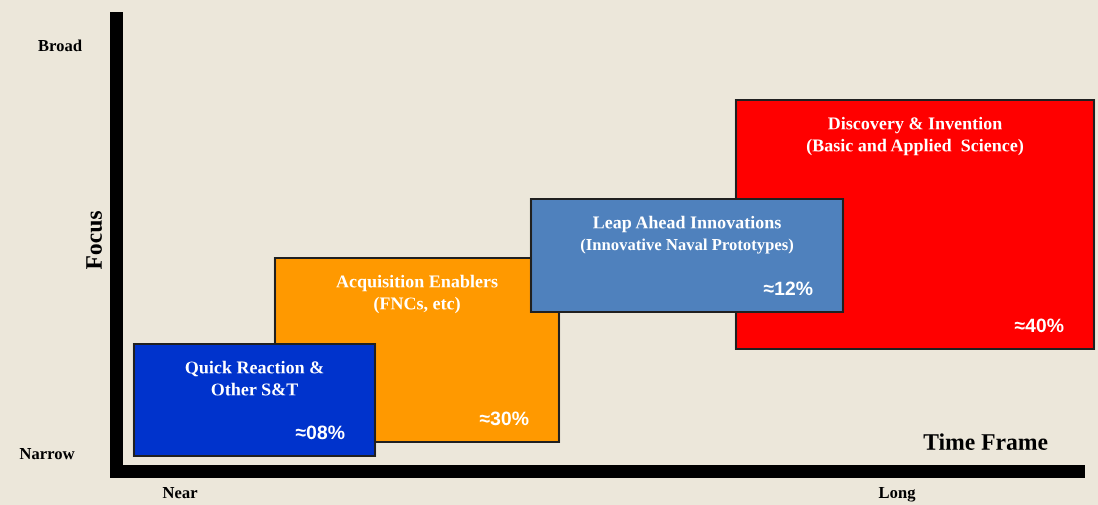  Describe the element at coordinates (915, 136) in the screenshot. I see `category-label: Discovery & Invention (Basic and Applied Science)` at that location.